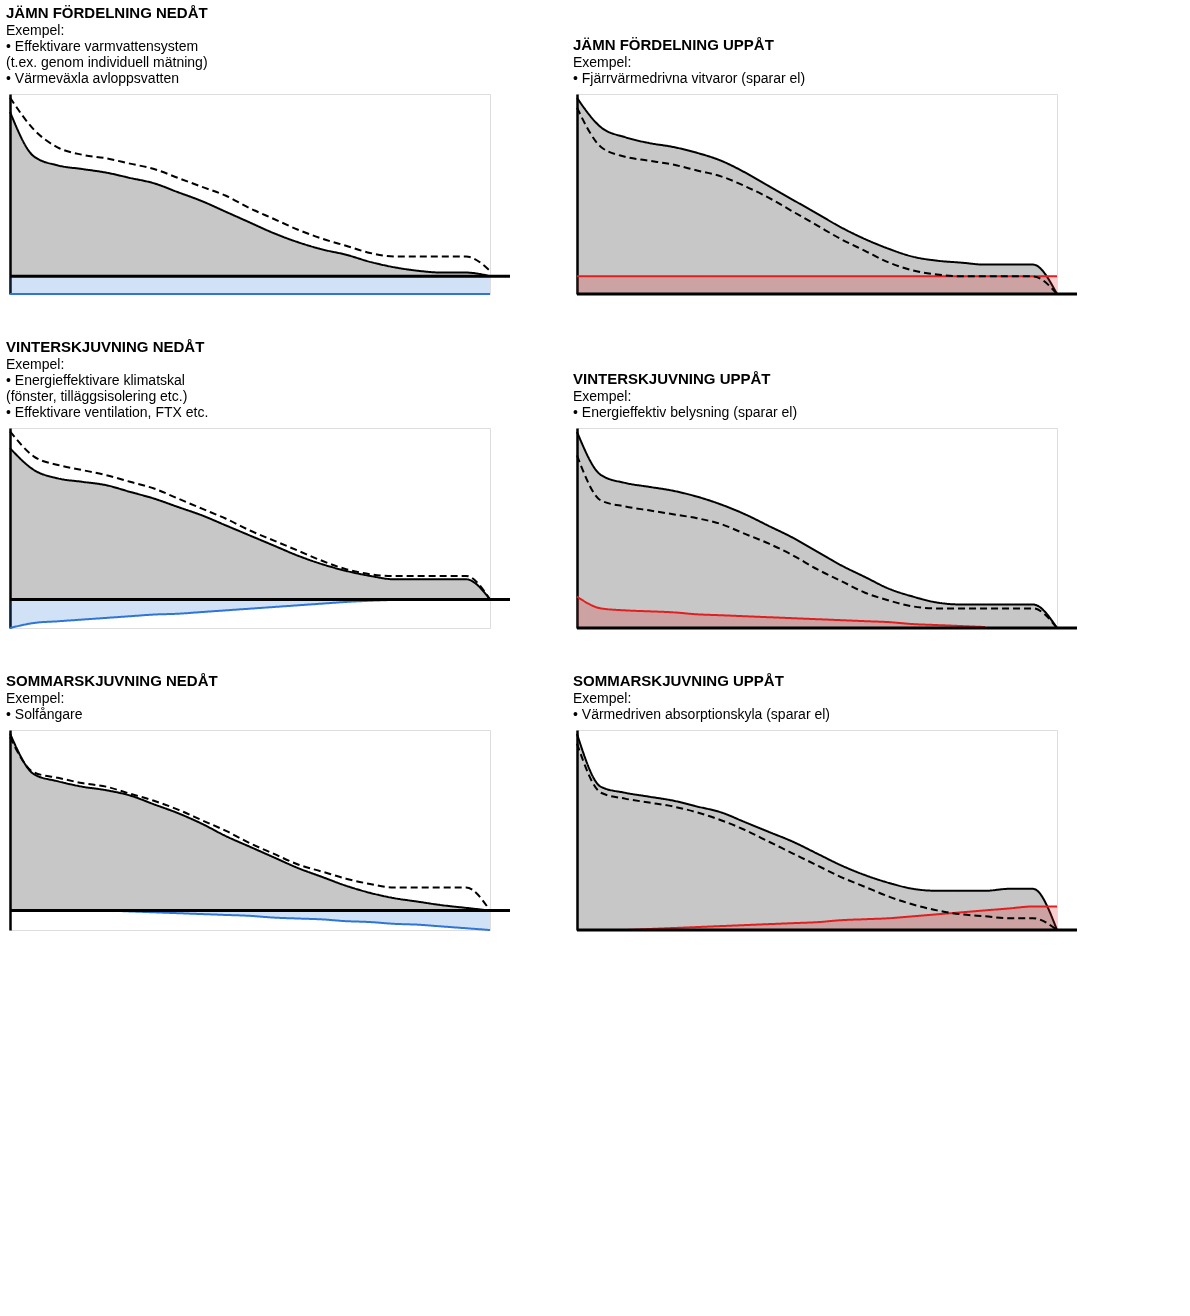 The height and width of the screenshot is (1316, 1190). Describe the element at coordinates (97, 396) in the screenshot. I see `text: (fönster, tilläggsisolering etc.)` at that location.